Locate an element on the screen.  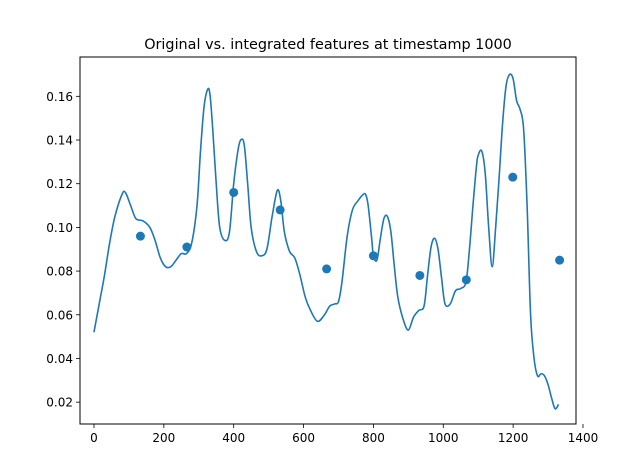
x-tick-label: 1400 is located at coordinates (583, 438).